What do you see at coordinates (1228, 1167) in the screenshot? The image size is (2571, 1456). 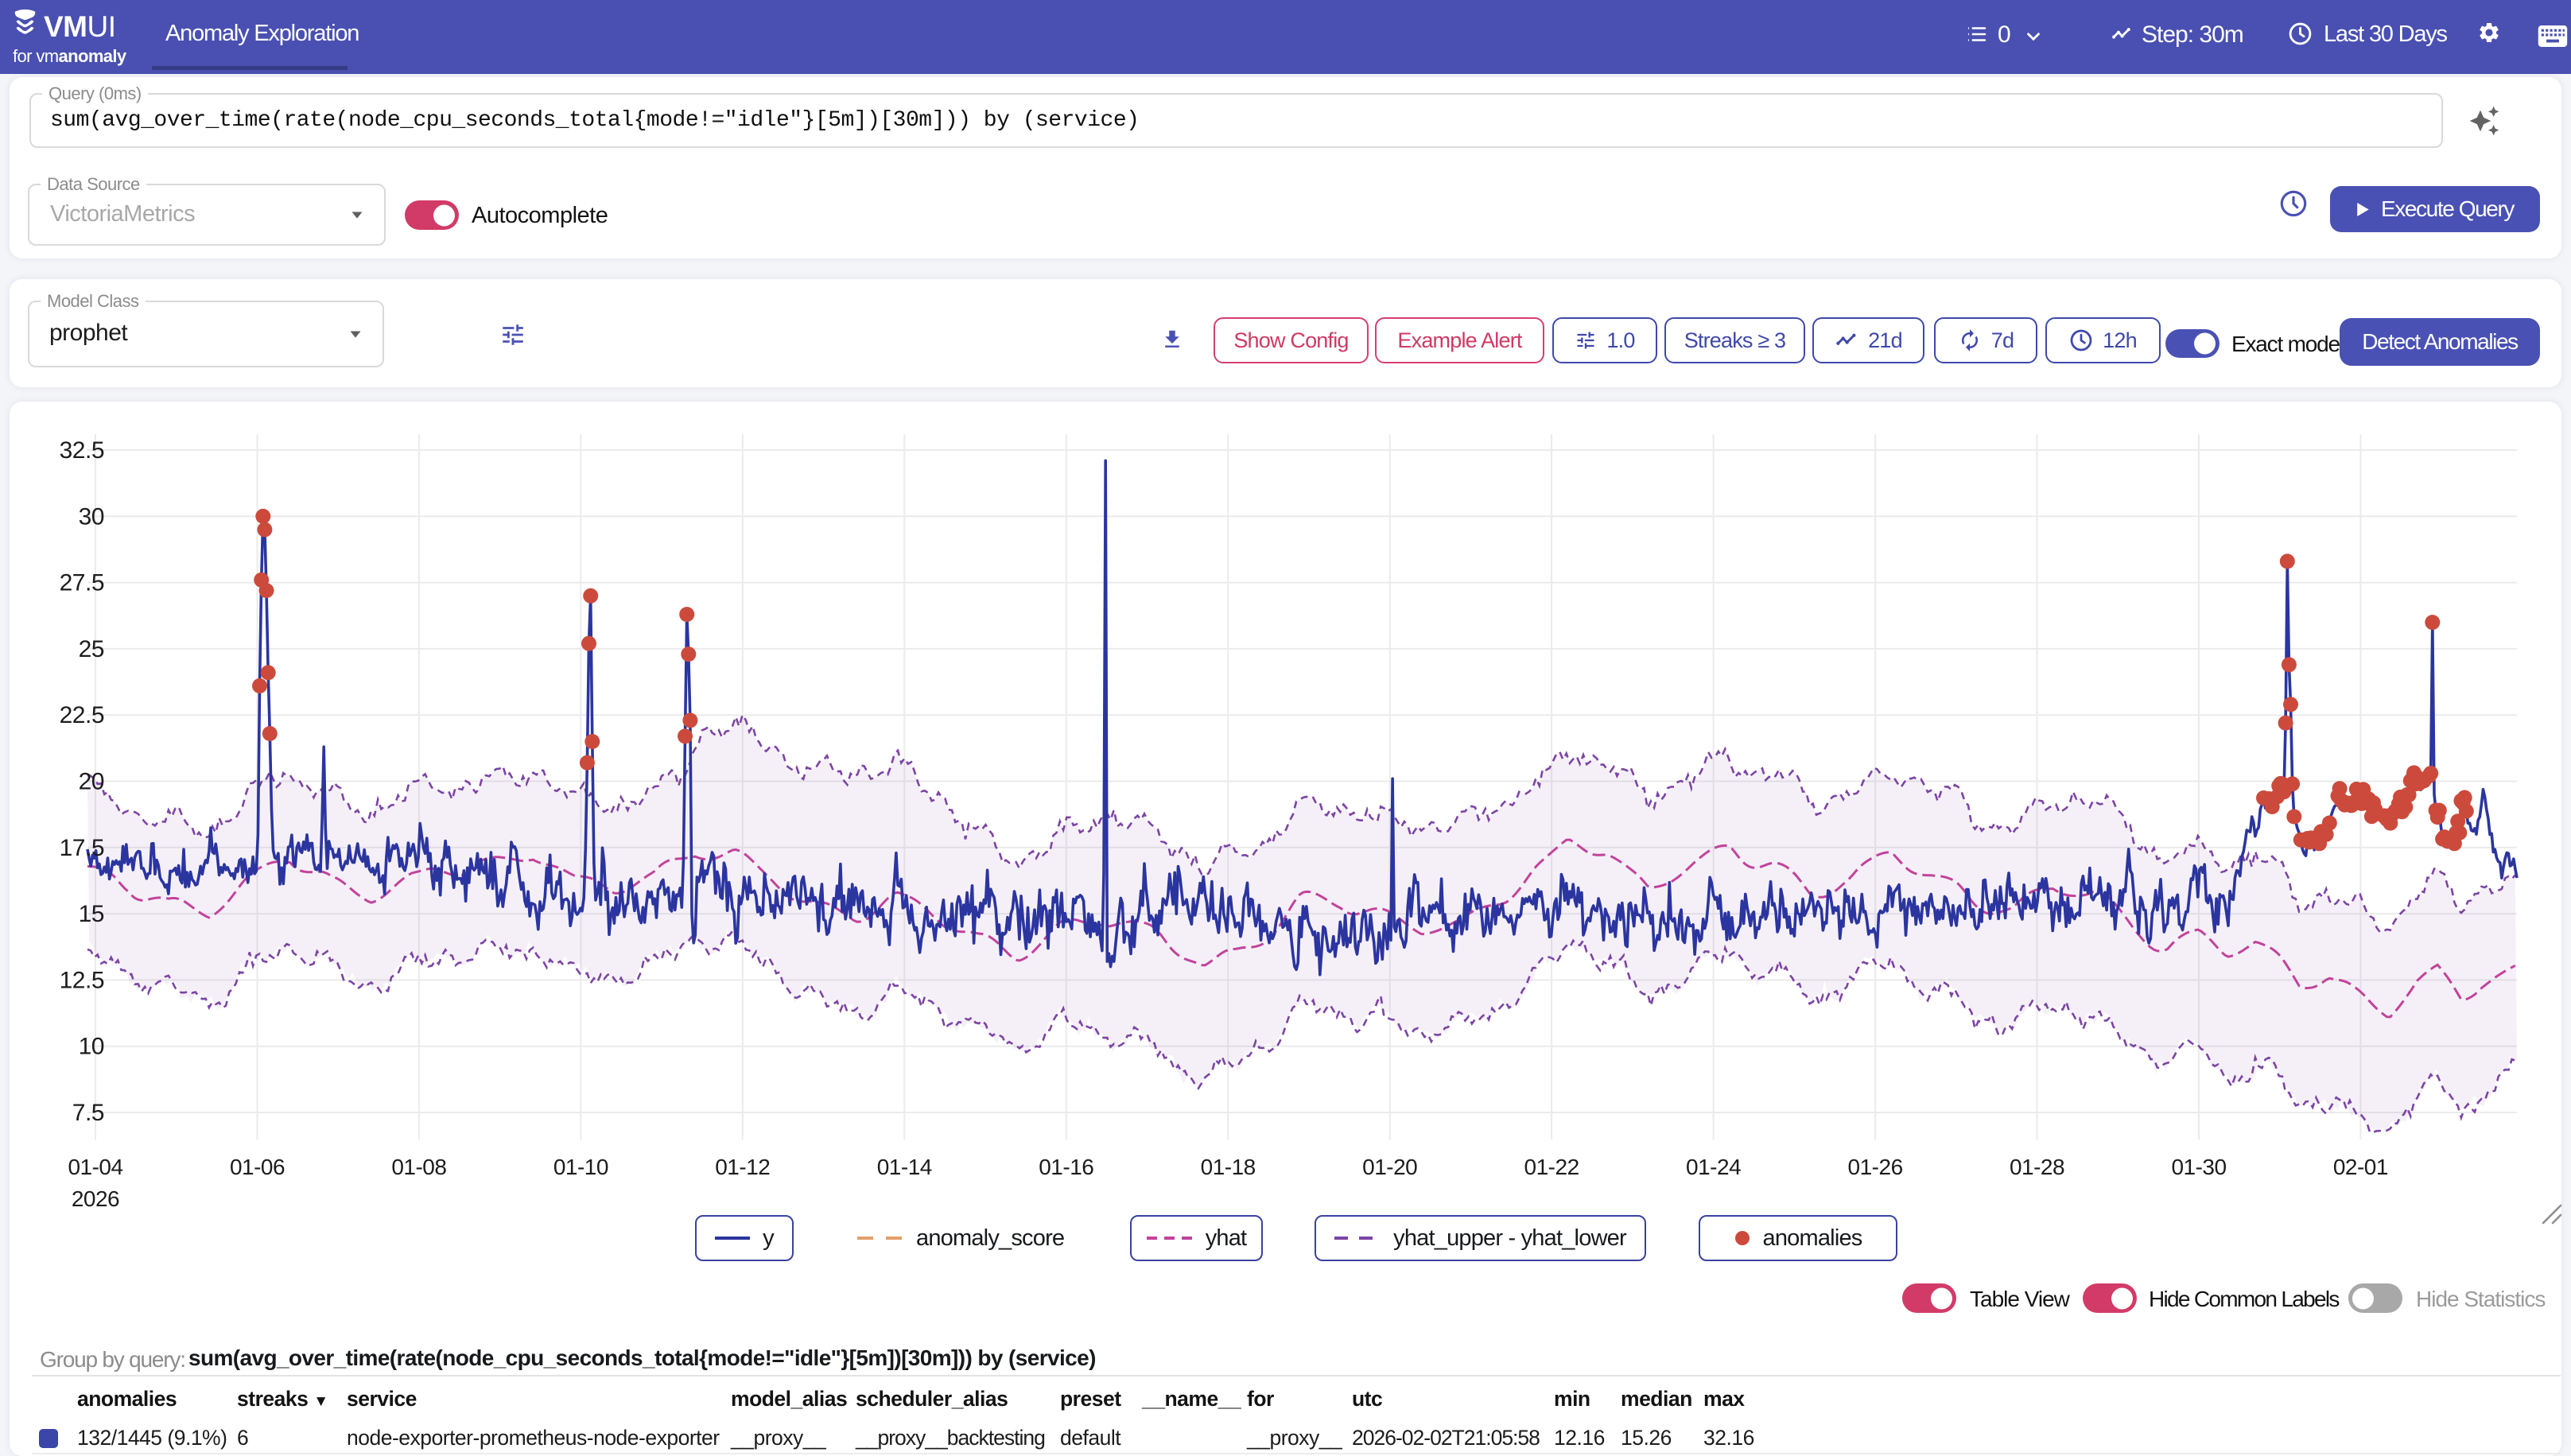 I see `svg-text: 01-18` at bounding box center [1228, 1167].